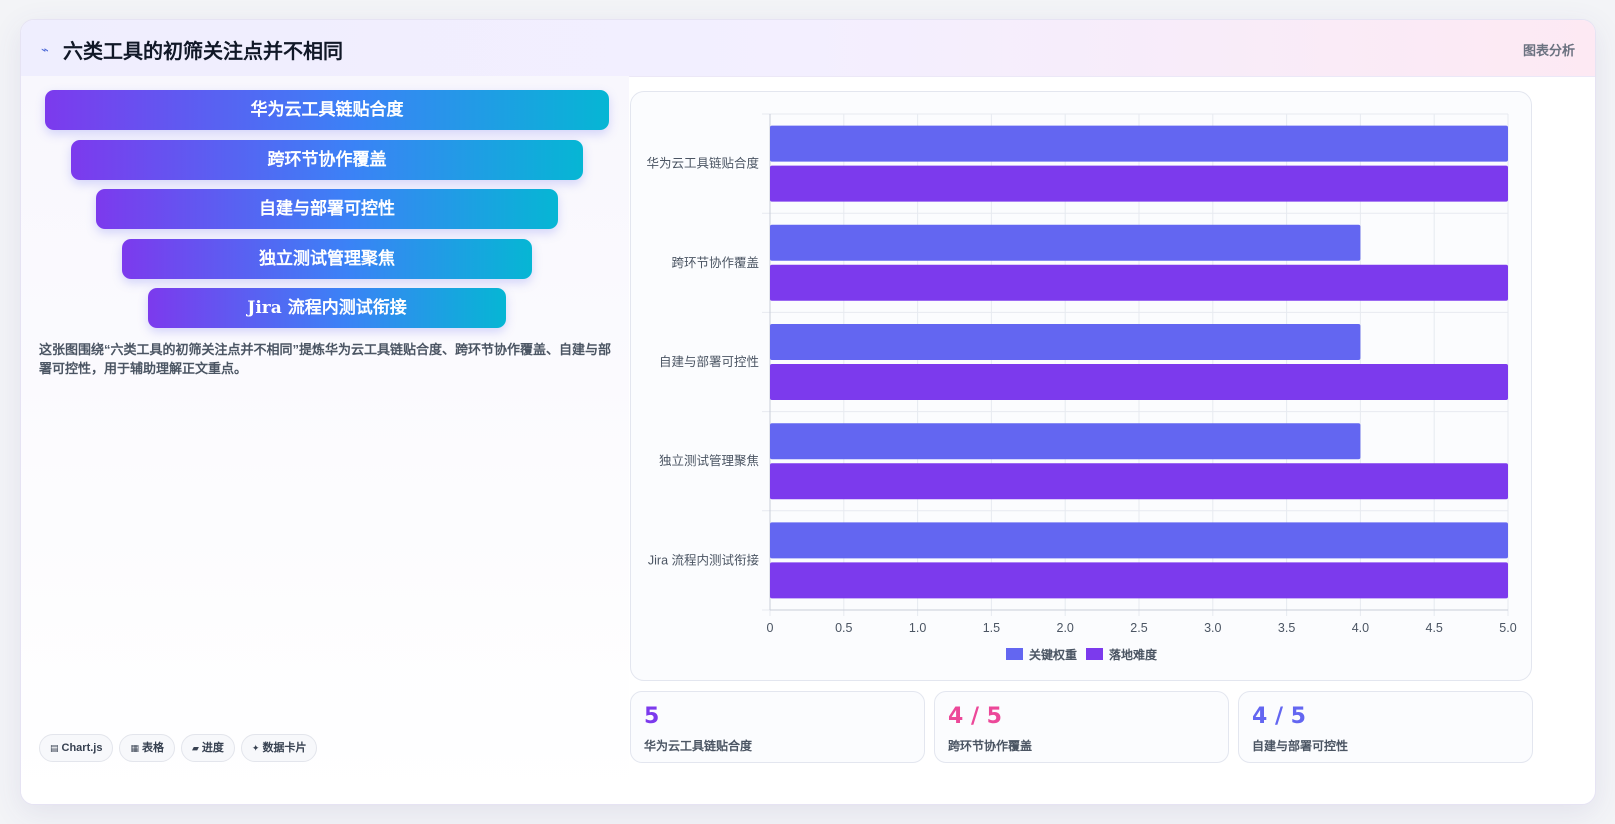 This screenshot has width=1615, height=824. What do you see at coordinates (54, 748) in the screenshot?
I see `chart-icon: ▤` at bounding box center [54, 748].